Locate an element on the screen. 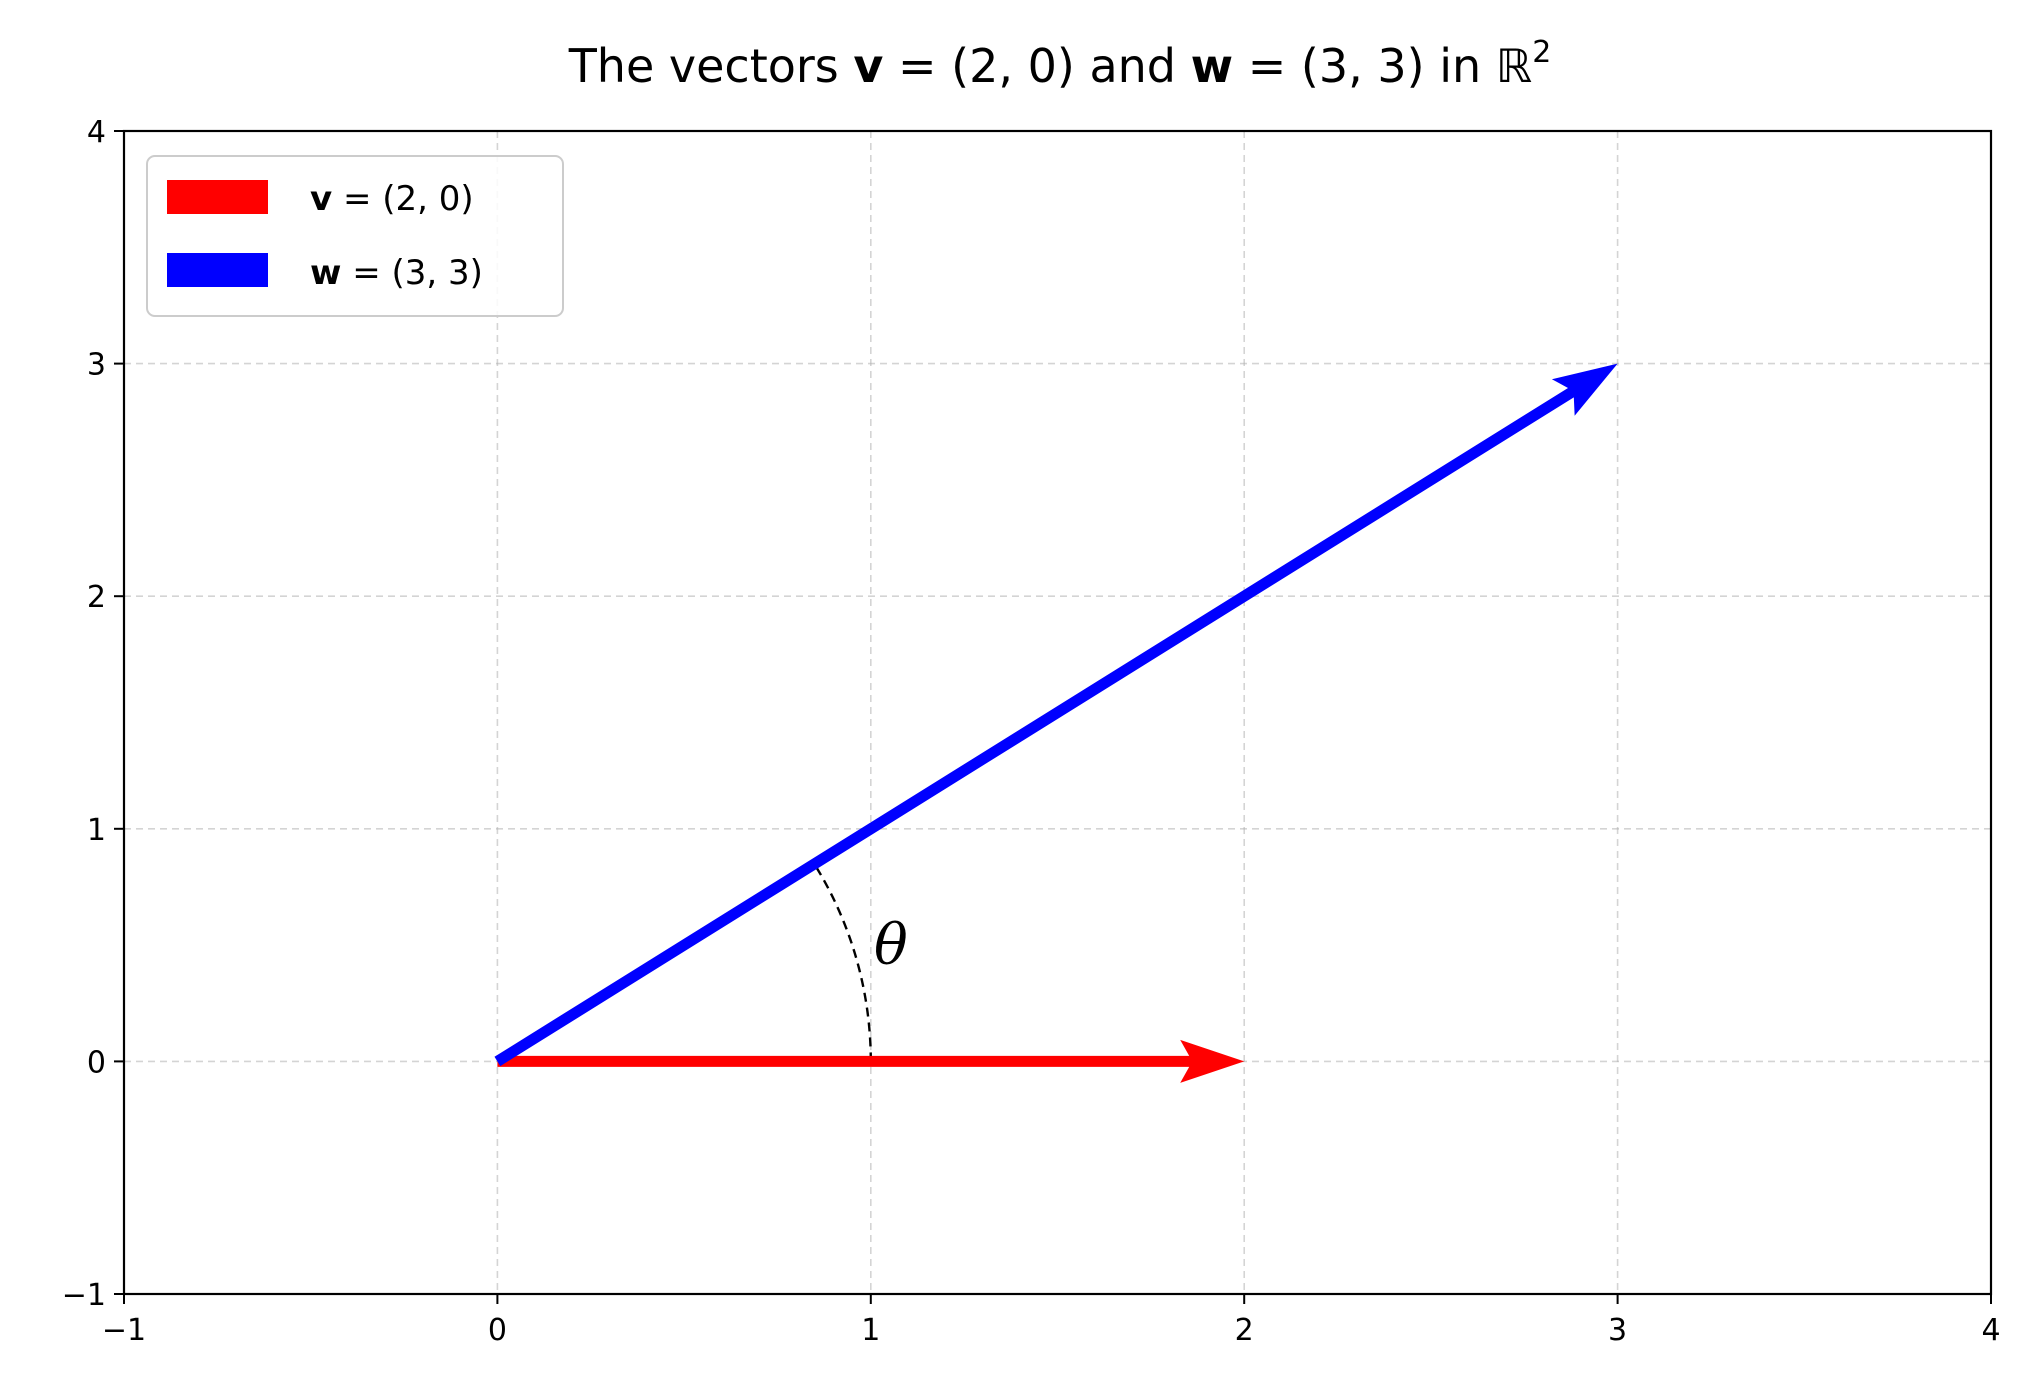 This screenshot has height=1384, width=2023. x-tick-label: 1 is located at coordinates (870, 1330).